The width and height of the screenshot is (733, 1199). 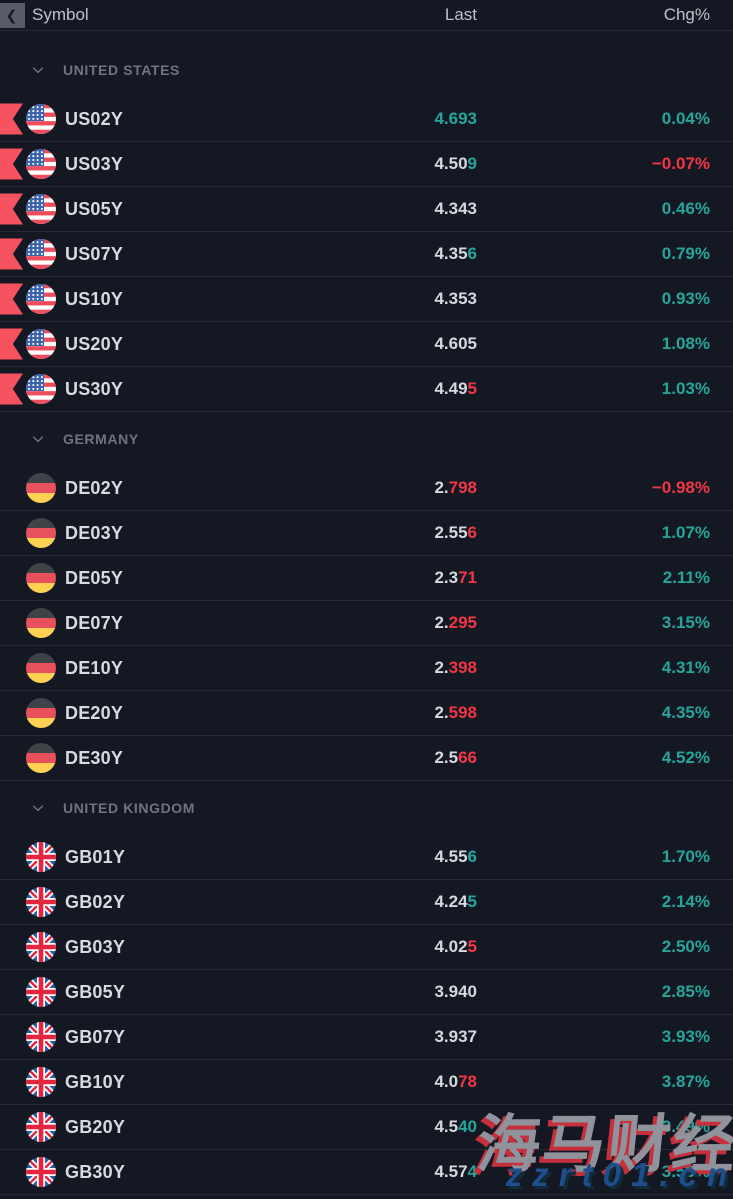 I want to click on chg-percent-value: 1.70%, so click(x=685, y=856).